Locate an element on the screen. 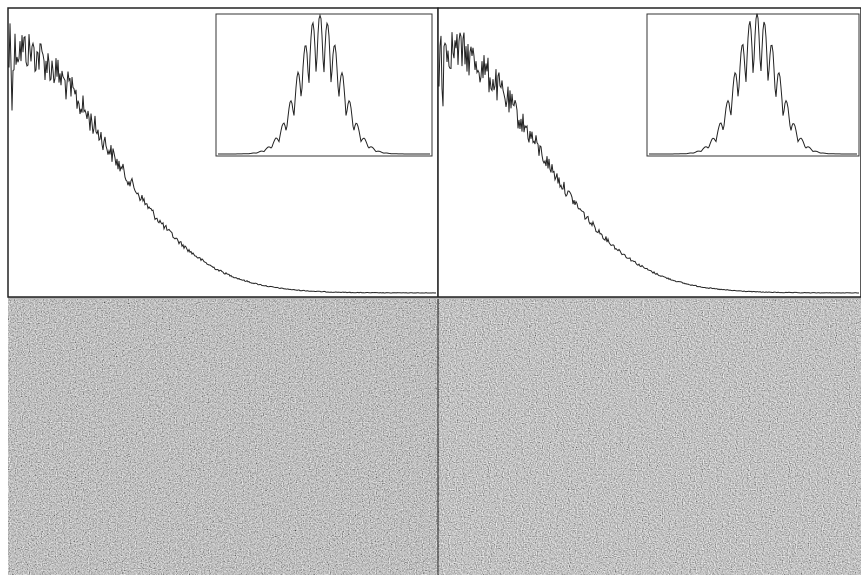 The width and height of the screenshot is (861, 575). right-inset-curve is located at coordinates (753, 84).